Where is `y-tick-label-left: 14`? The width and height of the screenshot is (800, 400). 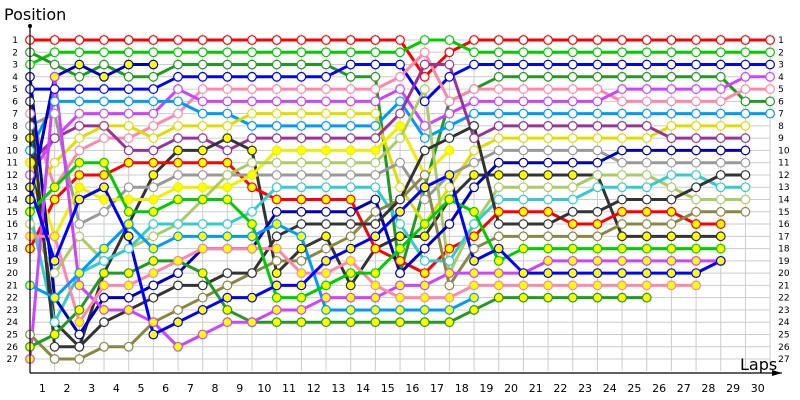 y-tick-label-left: 14 is located at coordinates (13, 201).